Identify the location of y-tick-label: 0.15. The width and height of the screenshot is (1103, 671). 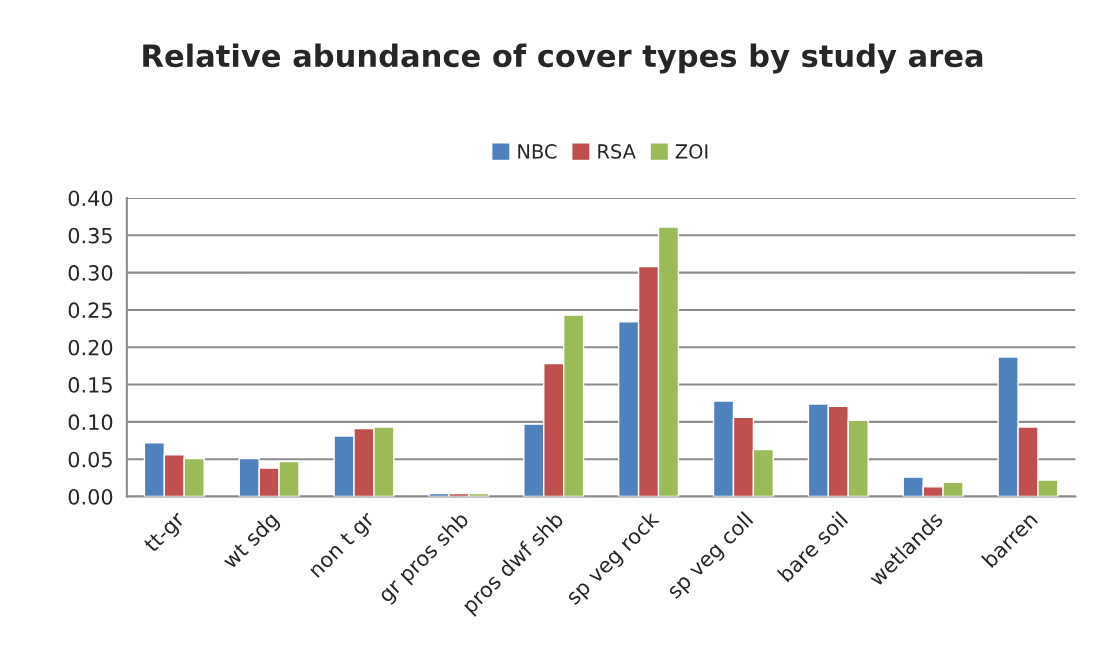
(90, 385).